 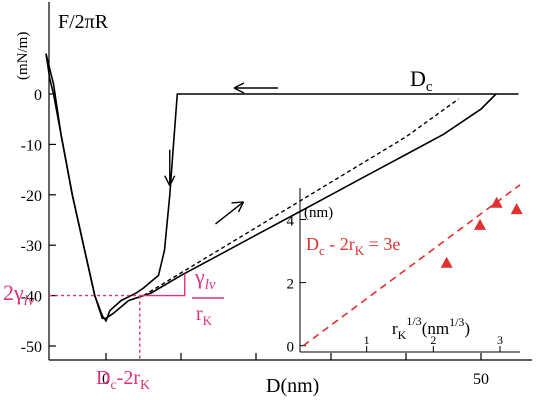 I want to click on inset-x-tick-label: 2, so click(x=433, y=340).